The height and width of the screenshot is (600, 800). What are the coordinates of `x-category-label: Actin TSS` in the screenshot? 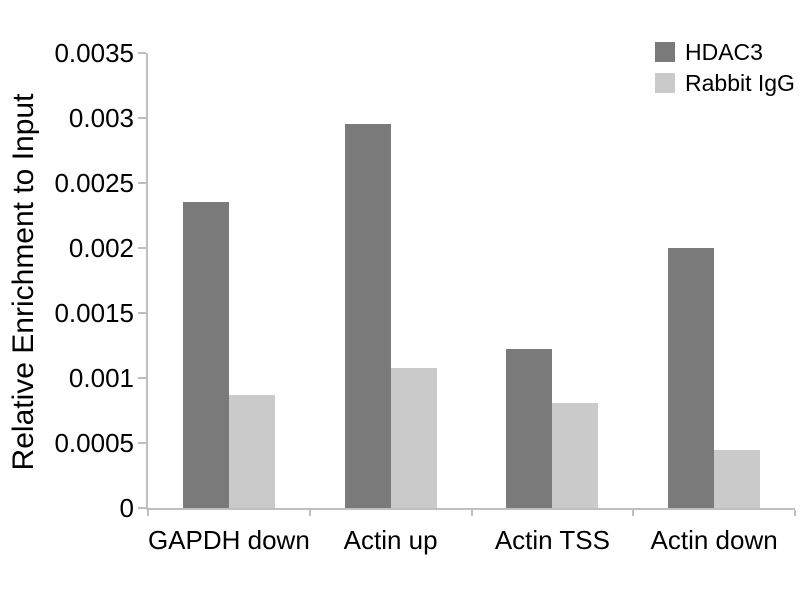 It's located at (552, 540).